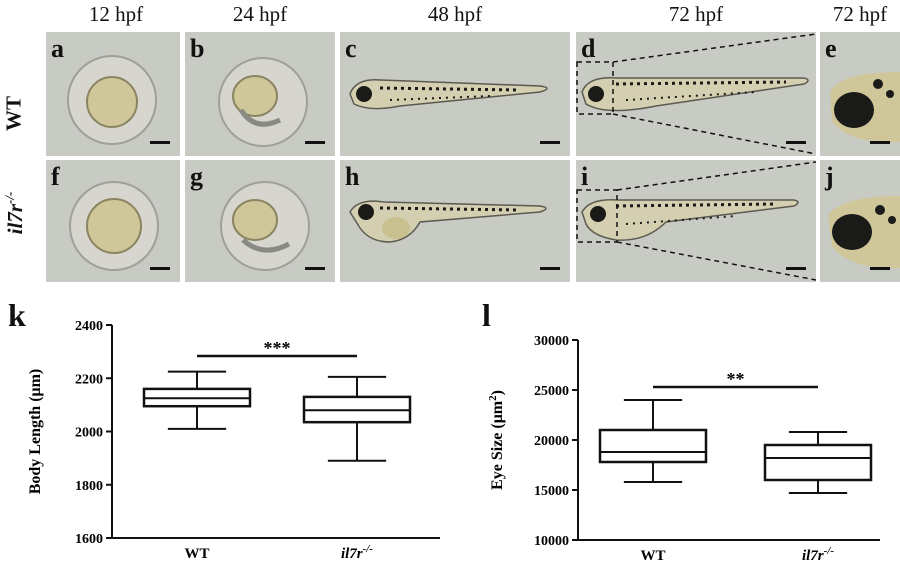 The width and height of the screenshot is (900, 569). I want to click on larva-48hpf-wt, so click(448, 94).